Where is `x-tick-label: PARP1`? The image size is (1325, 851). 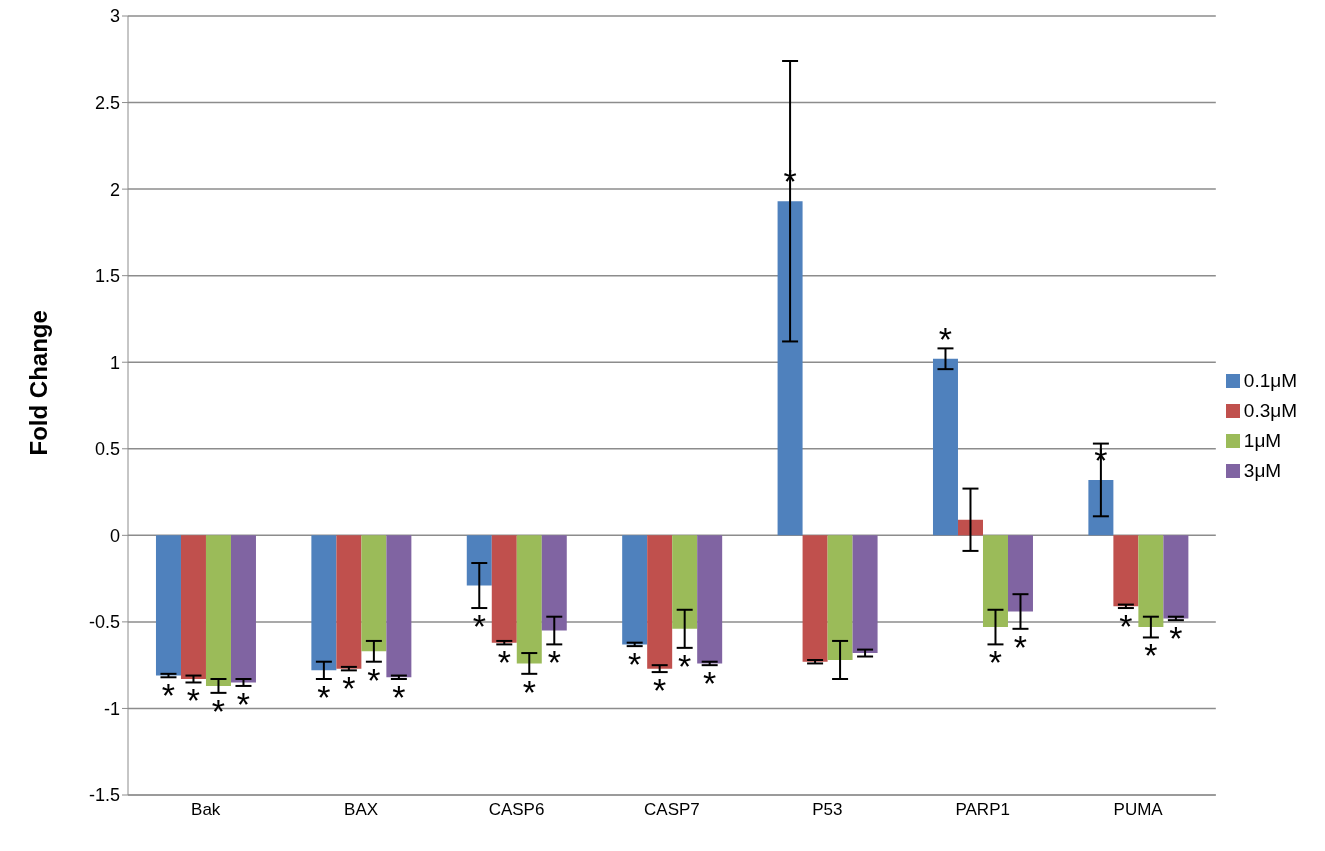 x-tick-label: PARP1 is located at coordinates (982, 810).